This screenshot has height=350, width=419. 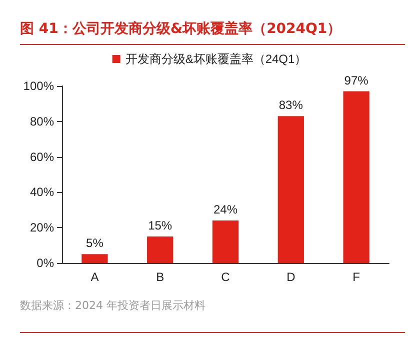 What do you see at coordinates (160, 225) in the screenshot?
I see `data-label: 15%` at bounding box center [160, 225].